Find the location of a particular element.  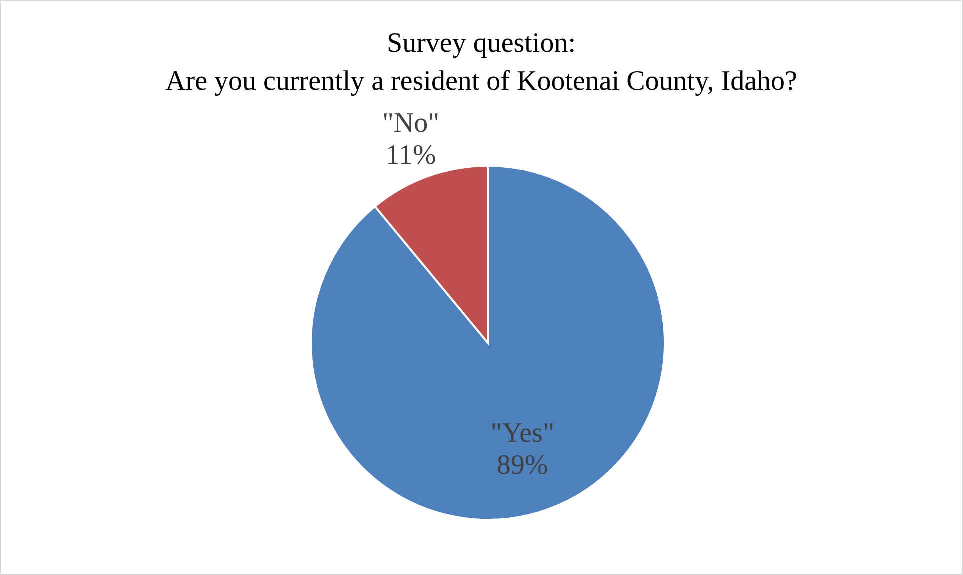

data-label: 11% is located at coordinates (411, 156).